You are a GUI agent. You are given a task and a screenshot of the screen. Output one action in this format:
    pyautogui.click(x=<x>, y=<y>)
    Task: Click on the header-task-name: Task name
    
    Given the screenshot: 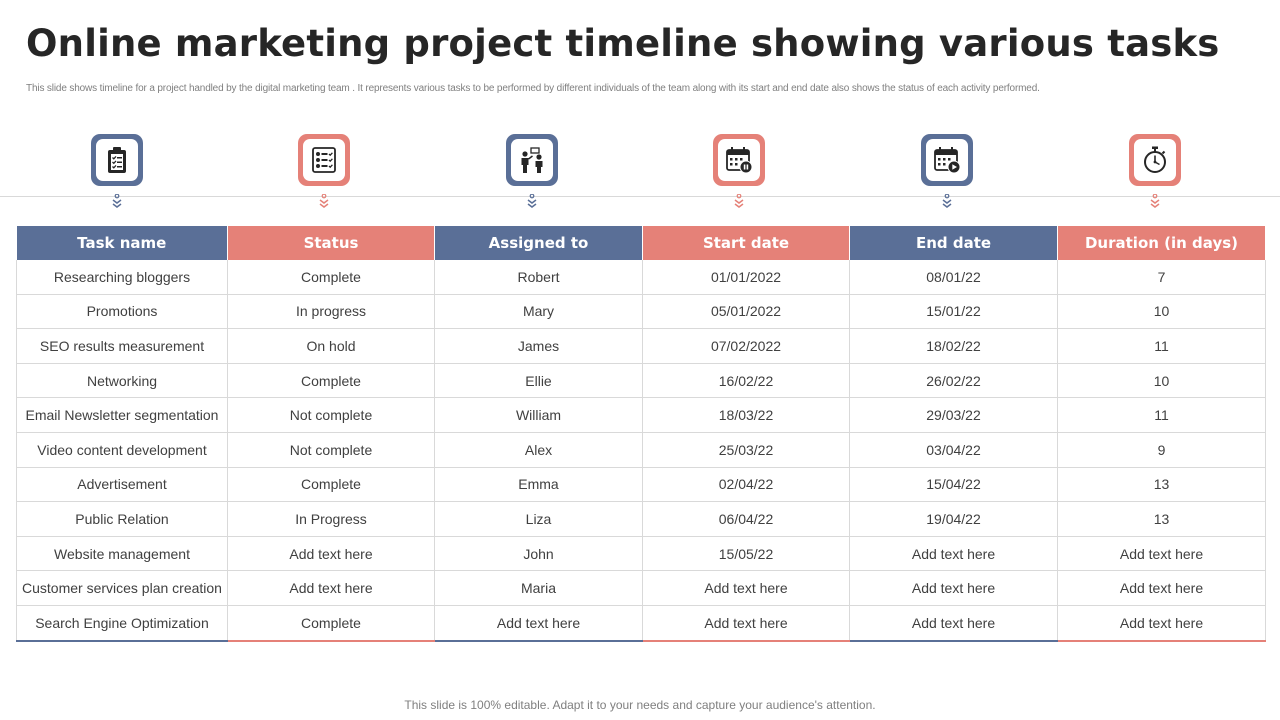 What is the action you would take?
    pyautogui.click(x=122, y=243)
    